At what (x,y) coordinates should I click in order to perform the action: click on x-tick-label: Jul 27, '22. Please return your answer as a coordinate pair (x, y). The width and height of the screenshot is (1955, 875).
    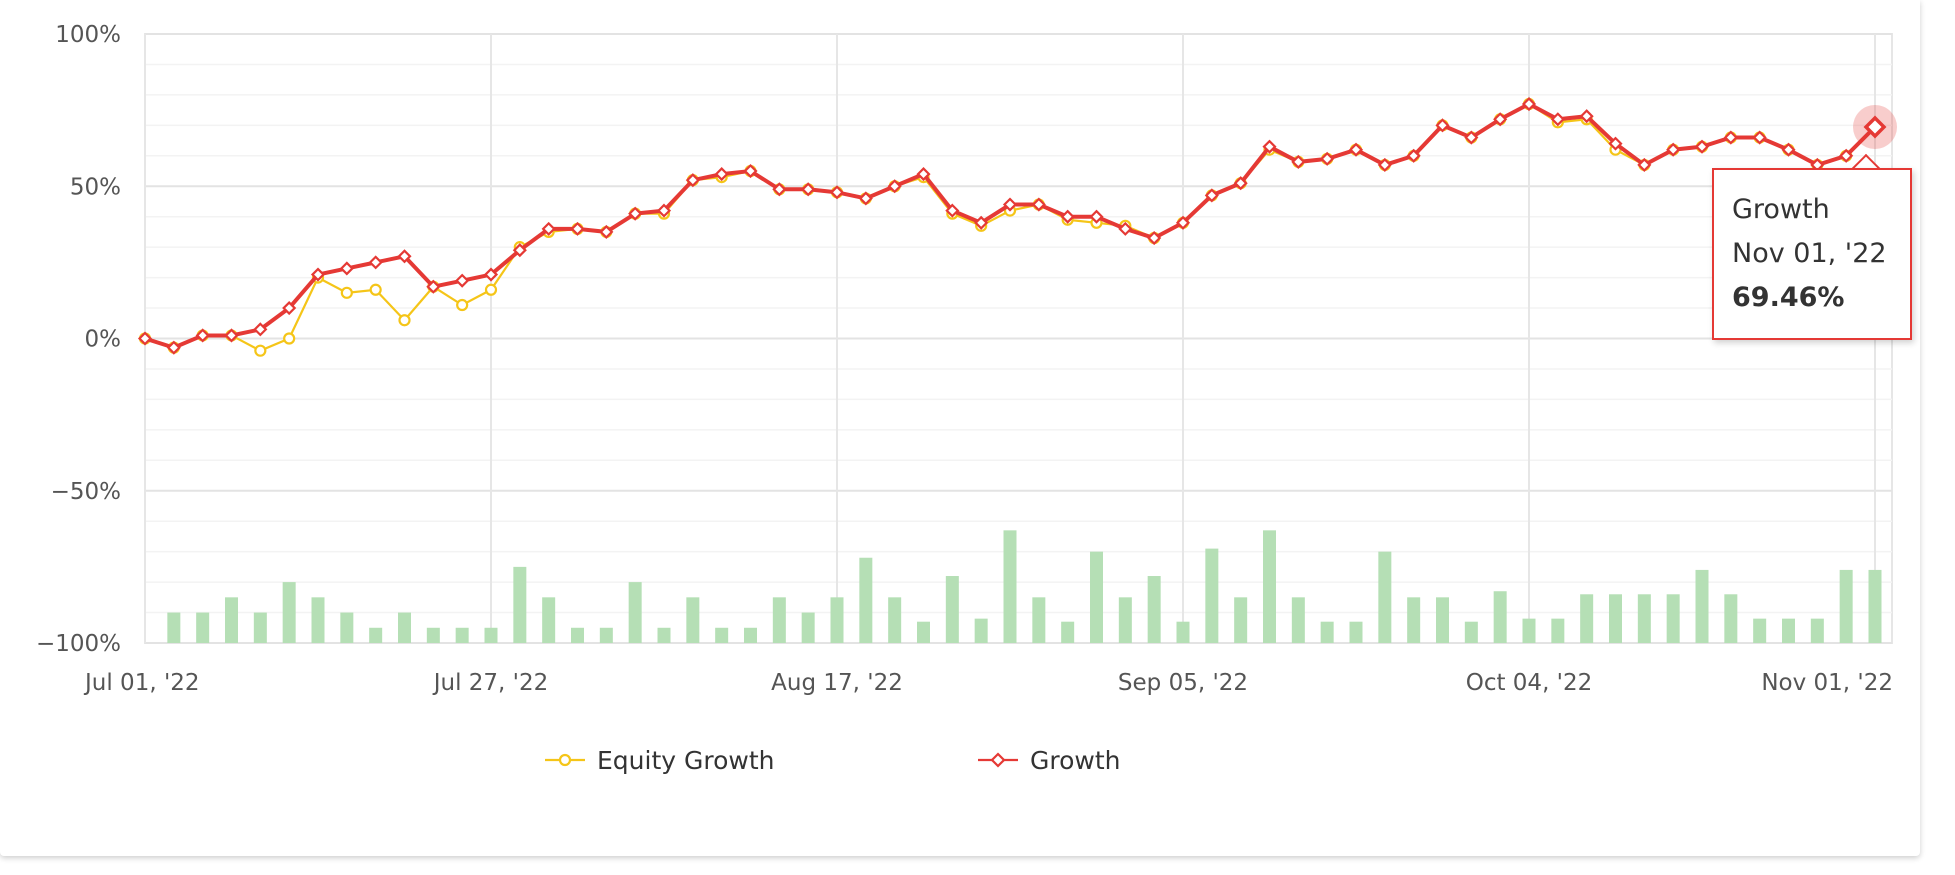
    Looking at the image, I should click on (490, 683).